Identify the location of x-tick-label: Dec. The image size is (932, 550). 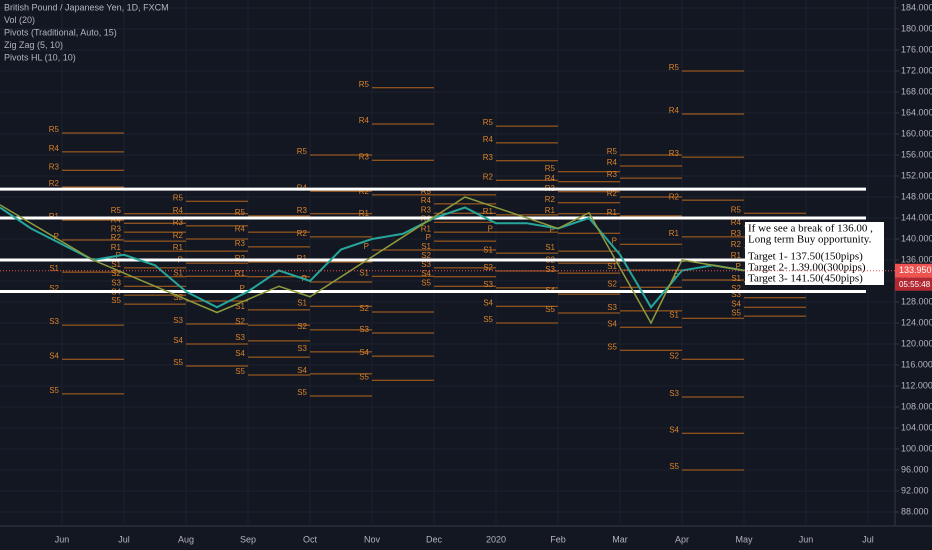
(434, 539).